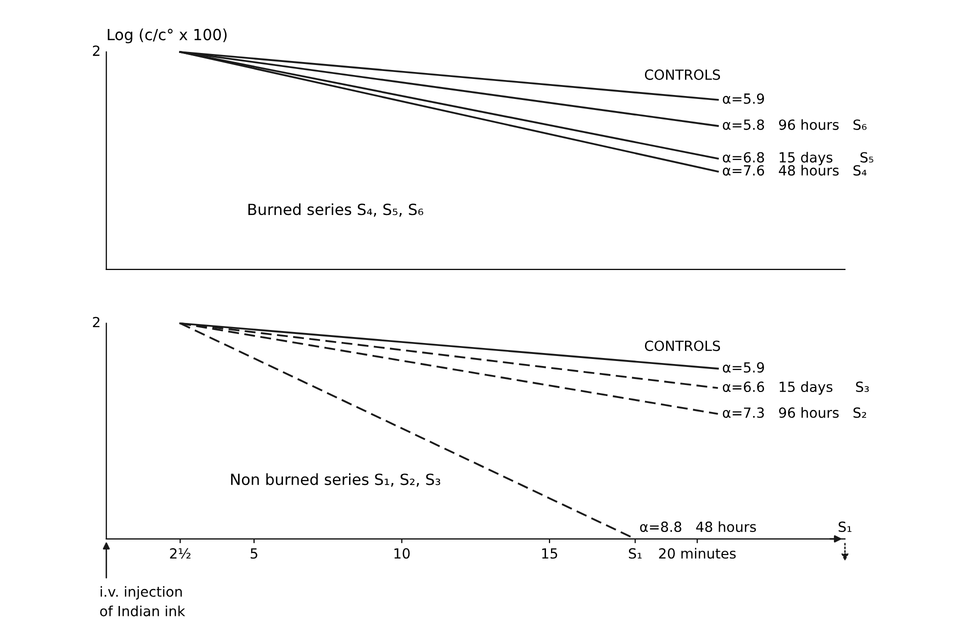 The height and width of the screenshot is (634, 958). I want to click on series-label: α=7.3 96 hours S₂, so click(794, 412).